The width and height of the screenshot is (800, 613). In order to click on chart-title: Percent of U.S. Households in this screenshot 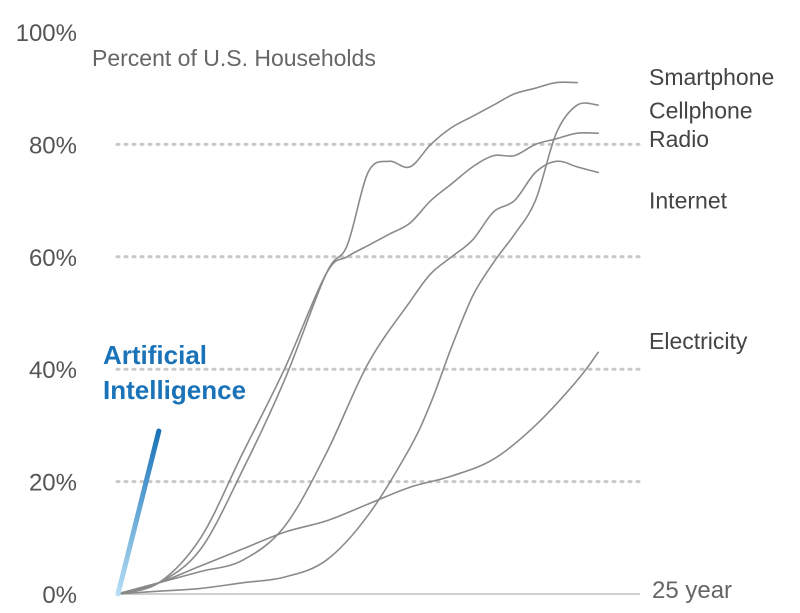, I will do `click(234, 58)`.